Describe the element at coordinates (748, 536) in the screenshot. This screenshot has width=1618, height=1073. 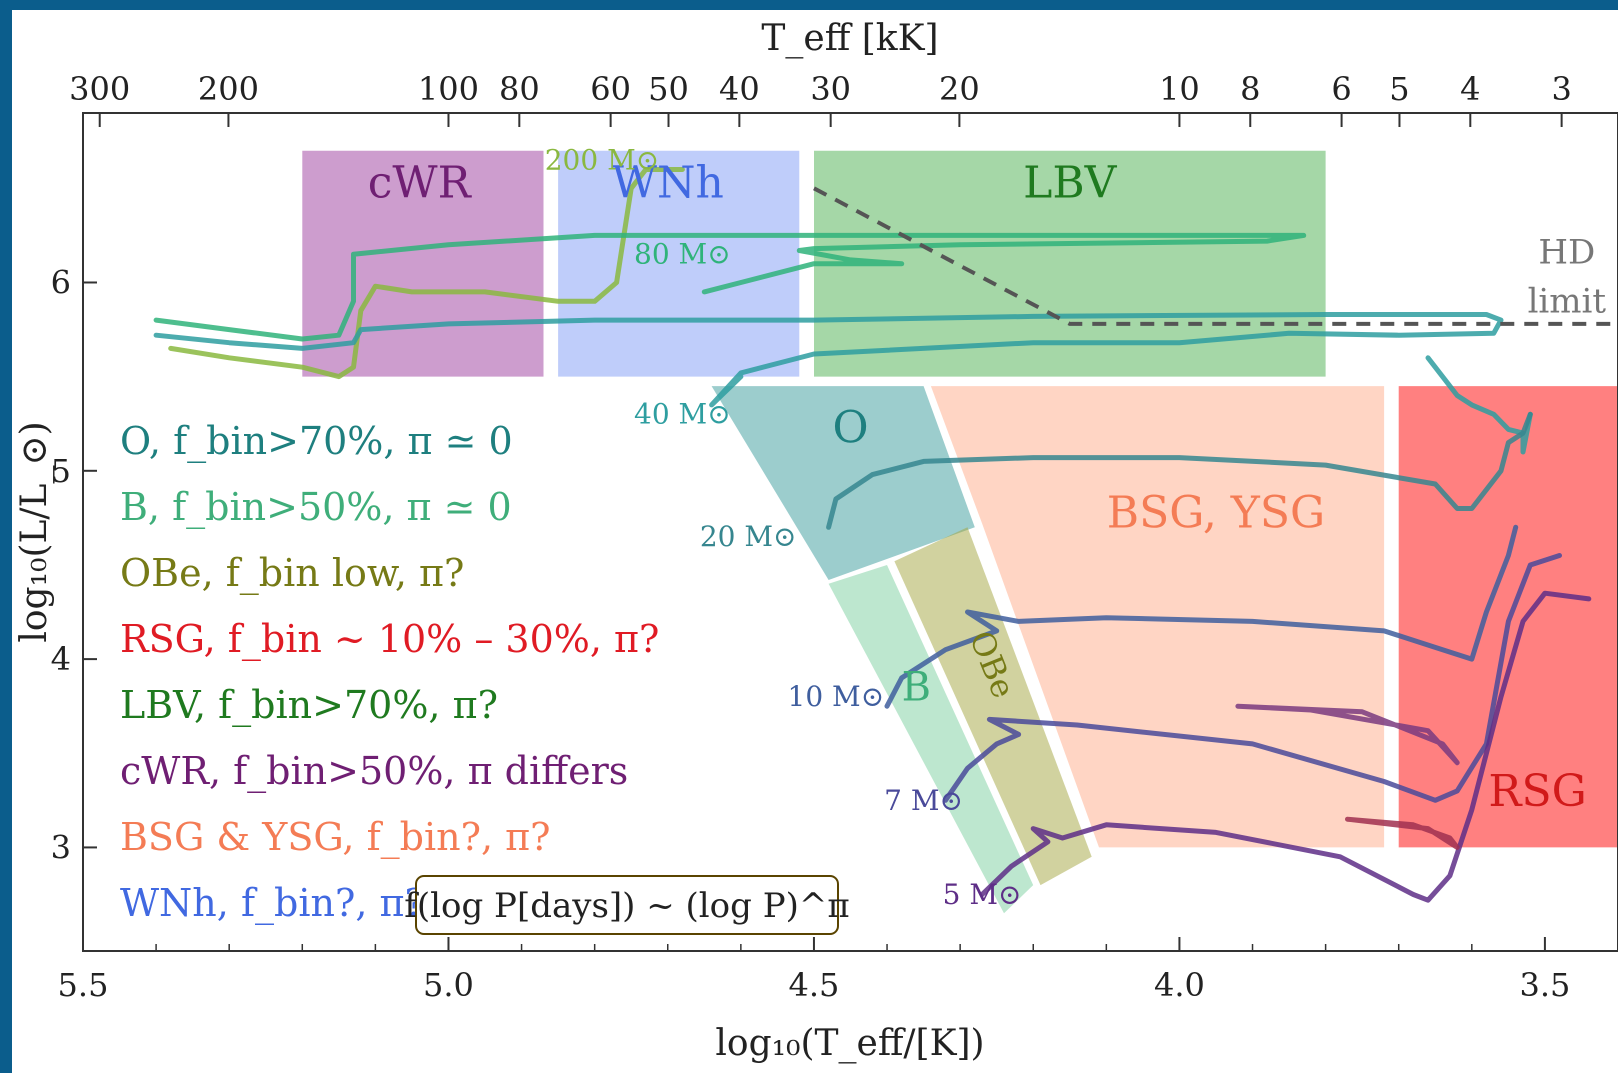
I see `track-label-20-m: 20 M⊙` at that location.